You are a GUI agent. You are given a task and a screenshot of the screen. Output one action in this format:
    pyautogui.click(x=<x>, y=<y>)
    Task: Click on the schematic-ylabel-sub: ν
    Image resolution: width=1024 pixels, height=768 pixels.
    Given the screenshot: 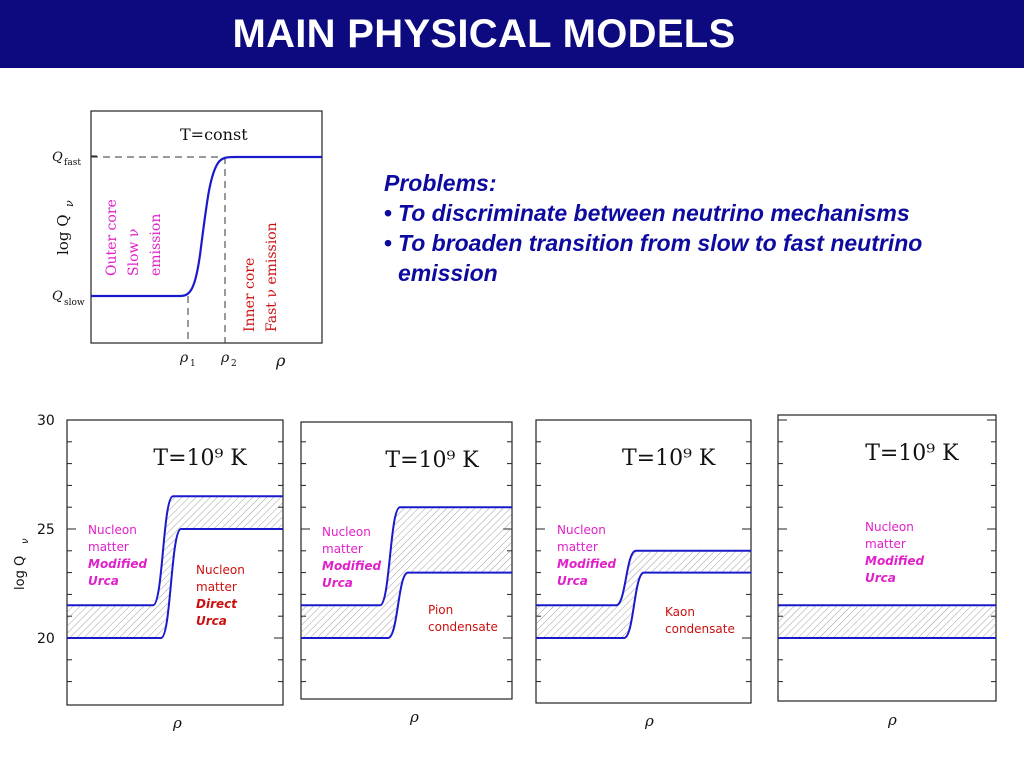 What is the action you would take?
    pyautogui.click(x=69, y=203)
    